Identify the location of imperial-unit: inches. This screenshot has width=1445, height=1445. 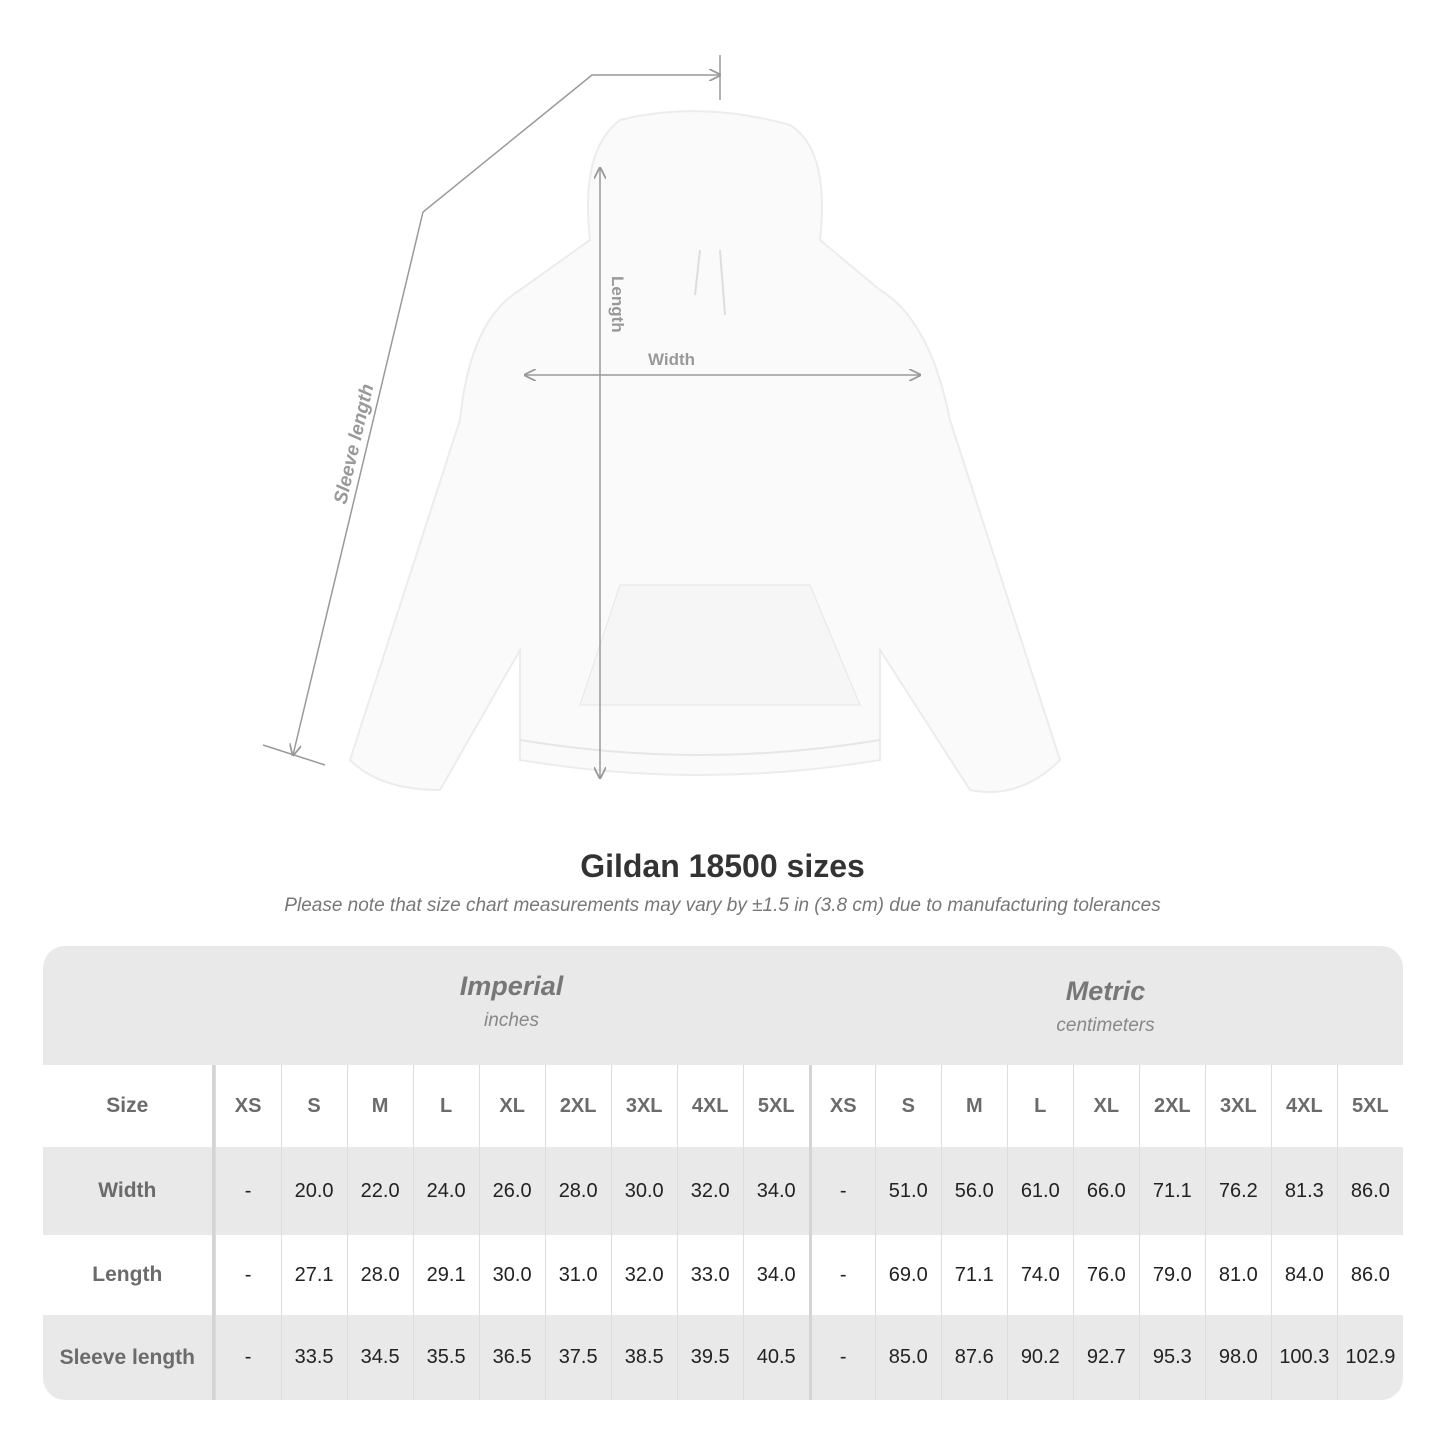
(511, 1020).